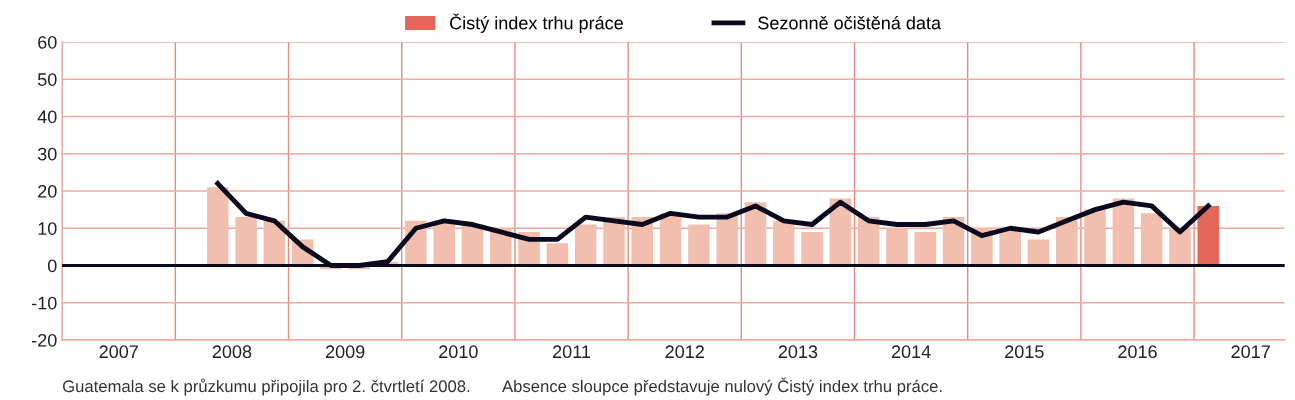  Describe the element at coordinates (44, 340) in the screenshot. I see `y-tick-label: -20` at that location.